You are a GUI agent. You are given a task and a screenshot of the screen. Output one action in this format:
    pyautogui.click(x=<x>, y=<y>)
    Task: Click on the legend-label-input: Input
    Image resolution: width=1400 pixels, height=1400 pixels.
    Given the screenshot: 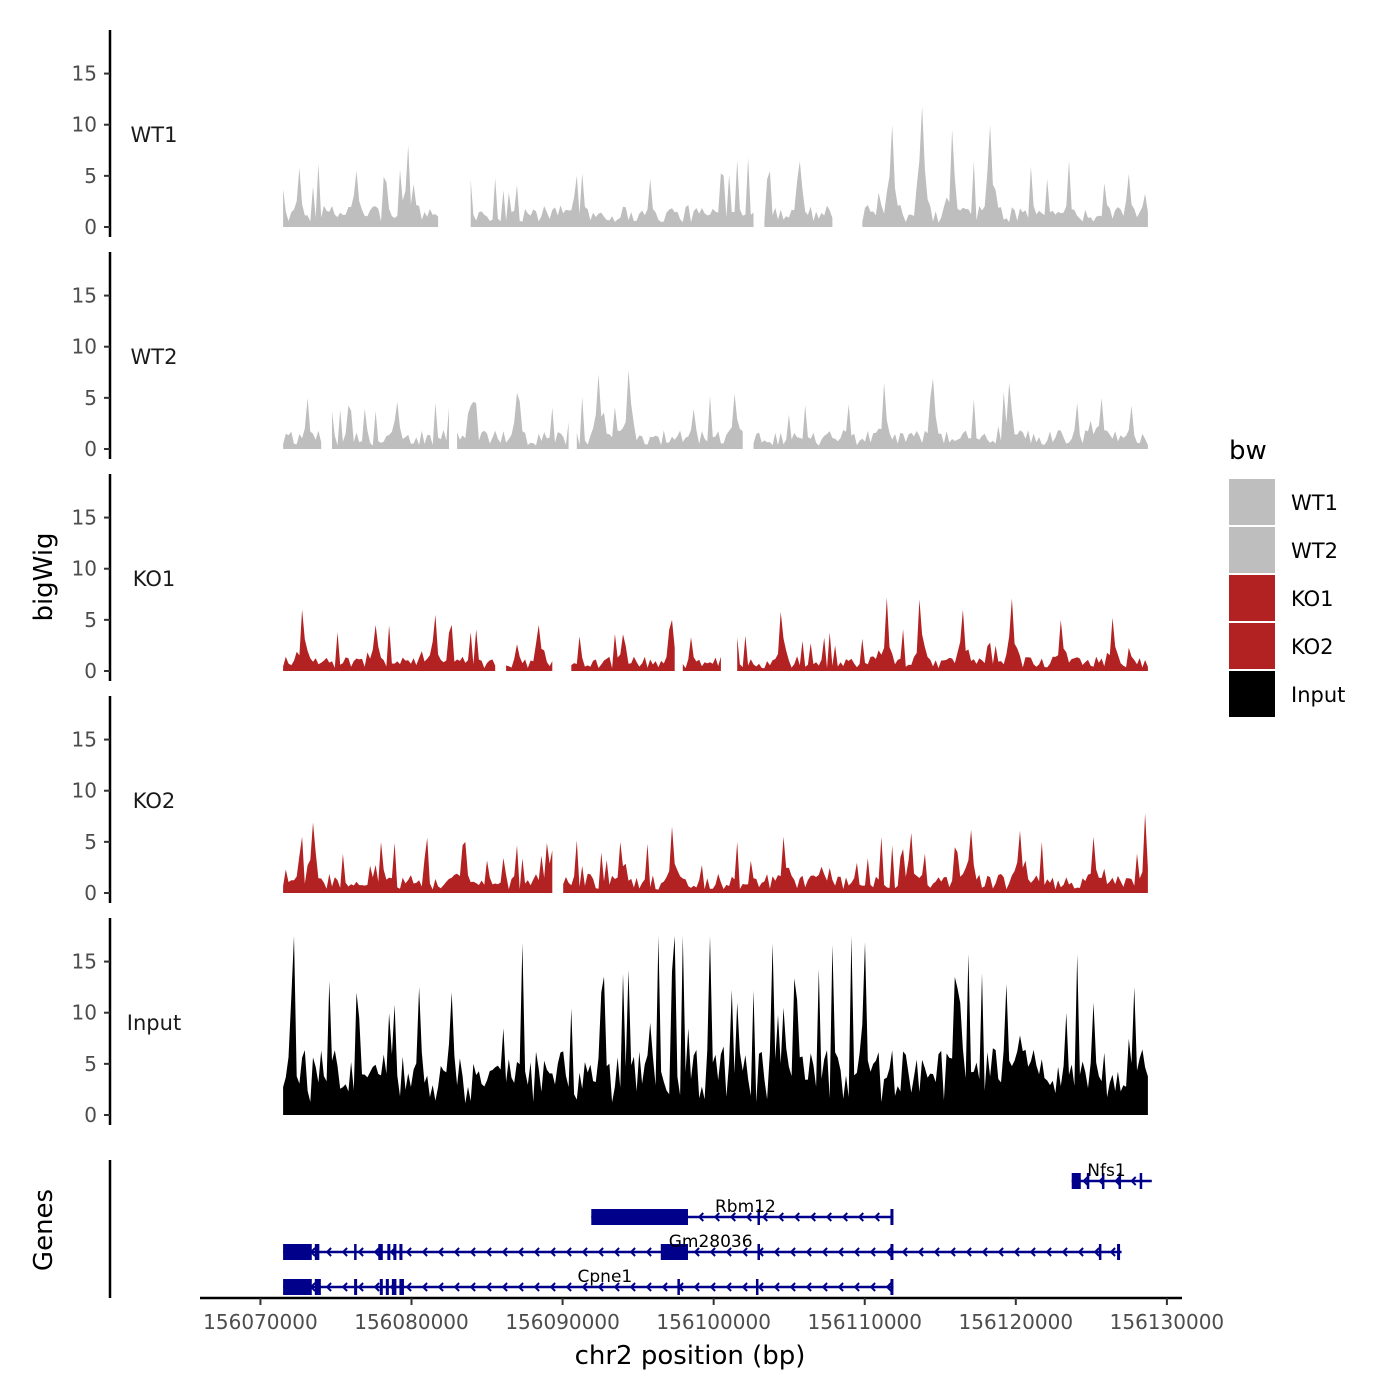 What is the action you would take?
    pyautogui.click(x=1318, y=695)
    